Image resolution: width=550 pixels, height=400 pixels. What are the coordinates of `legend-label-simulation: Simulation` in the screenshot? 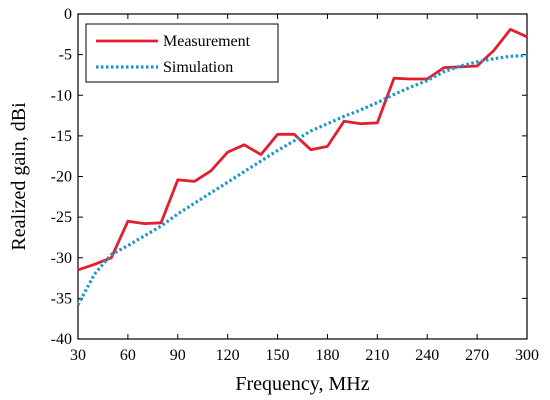 It's located at (198, 67).